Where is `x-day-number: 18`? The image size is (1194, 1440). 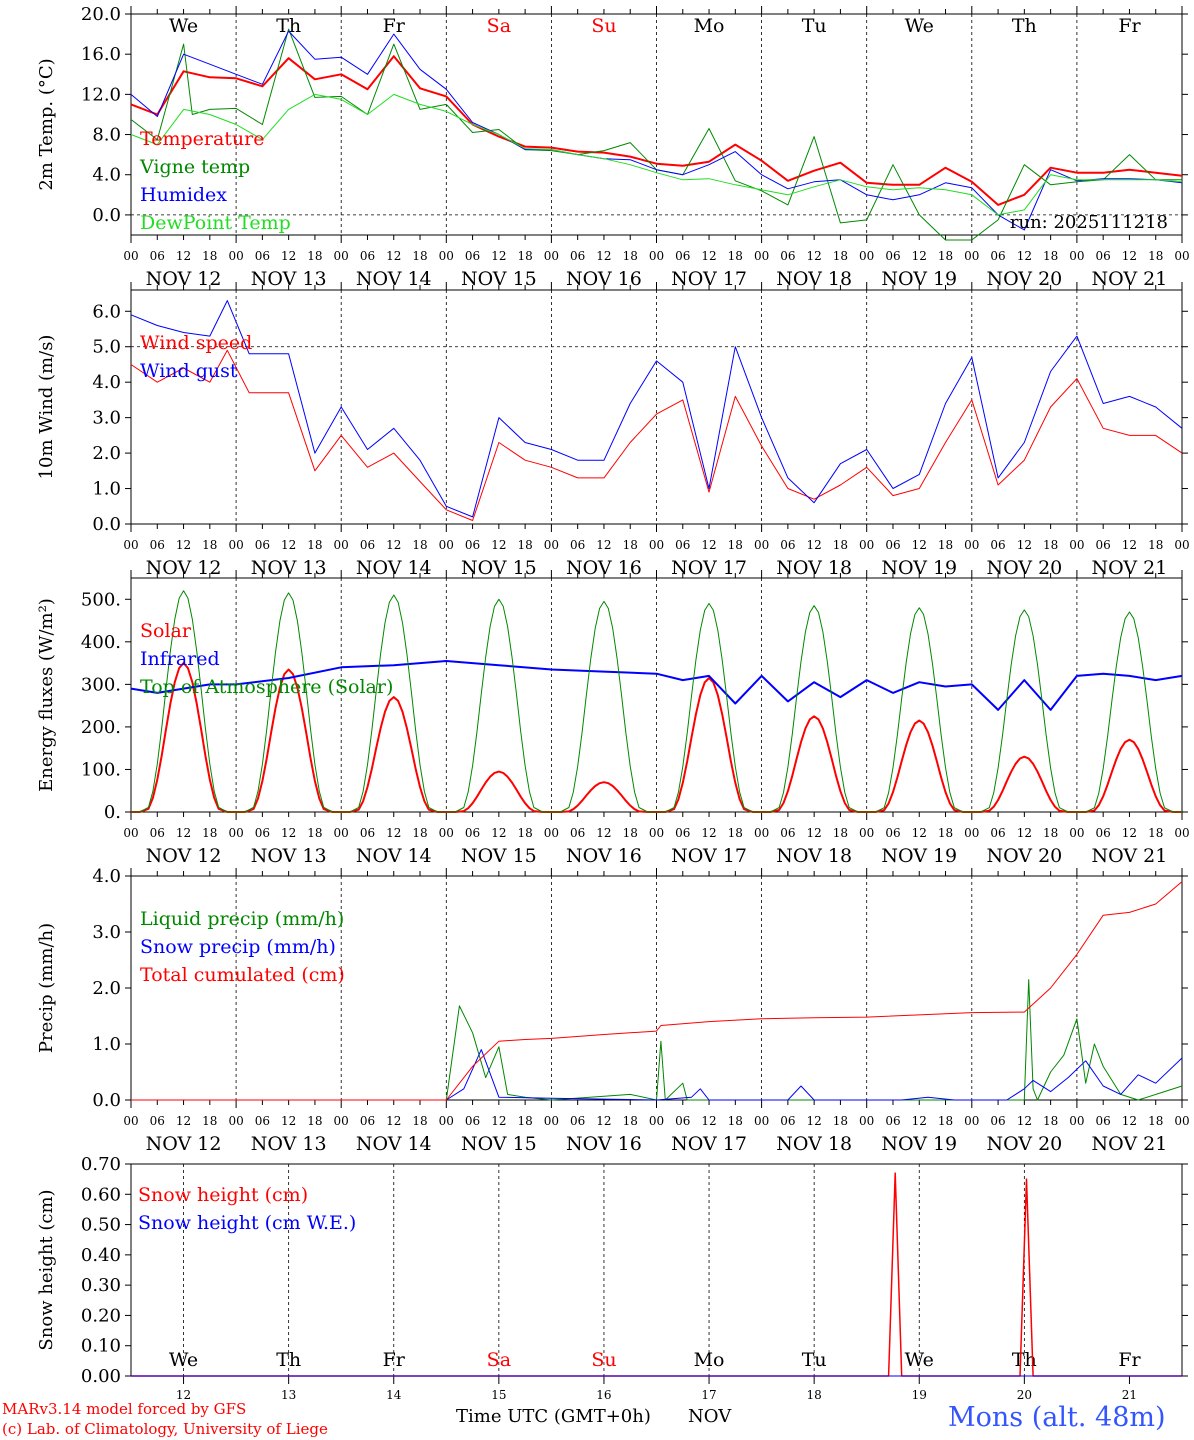 x-day-number: 18 is located at coordinates (814, 1395).